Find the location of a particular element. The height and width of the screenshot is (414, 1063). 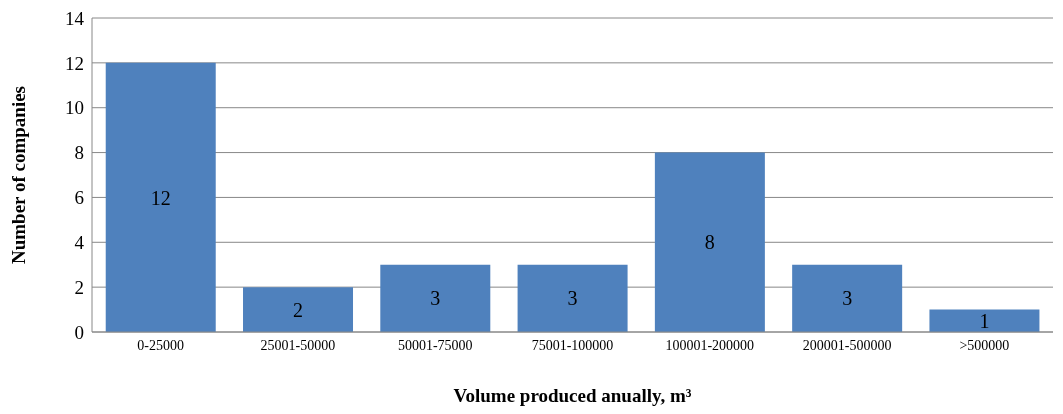

y-tick-label: 10 is located at coordinates (74, 108).